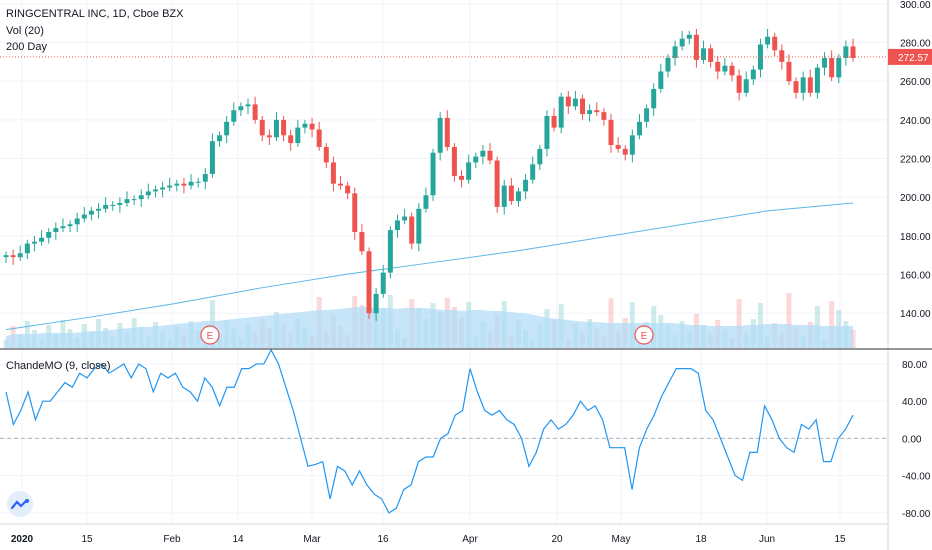 The image size is (932, 550). I want to click on price-tick-label: 300.00, so click(915, 5).